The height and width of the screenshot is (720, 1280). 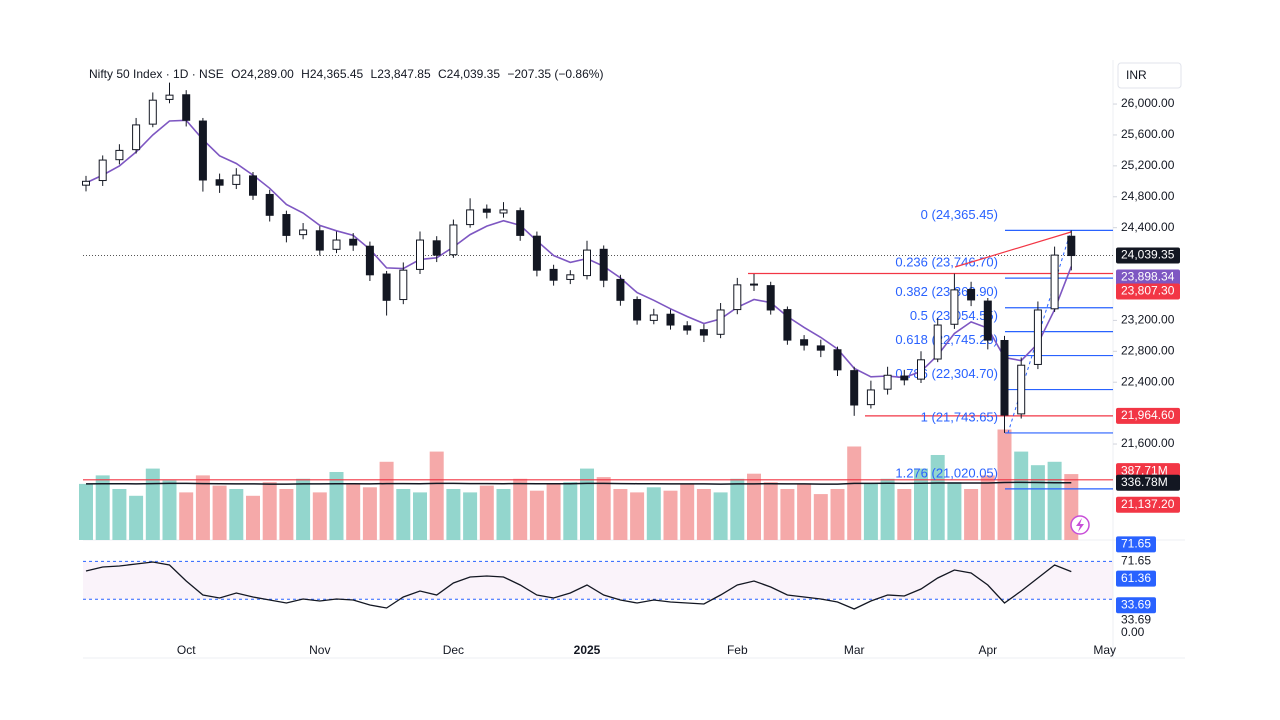 I want to click on rsi-tick-label: 0.00, so click(x=1133, y=632).